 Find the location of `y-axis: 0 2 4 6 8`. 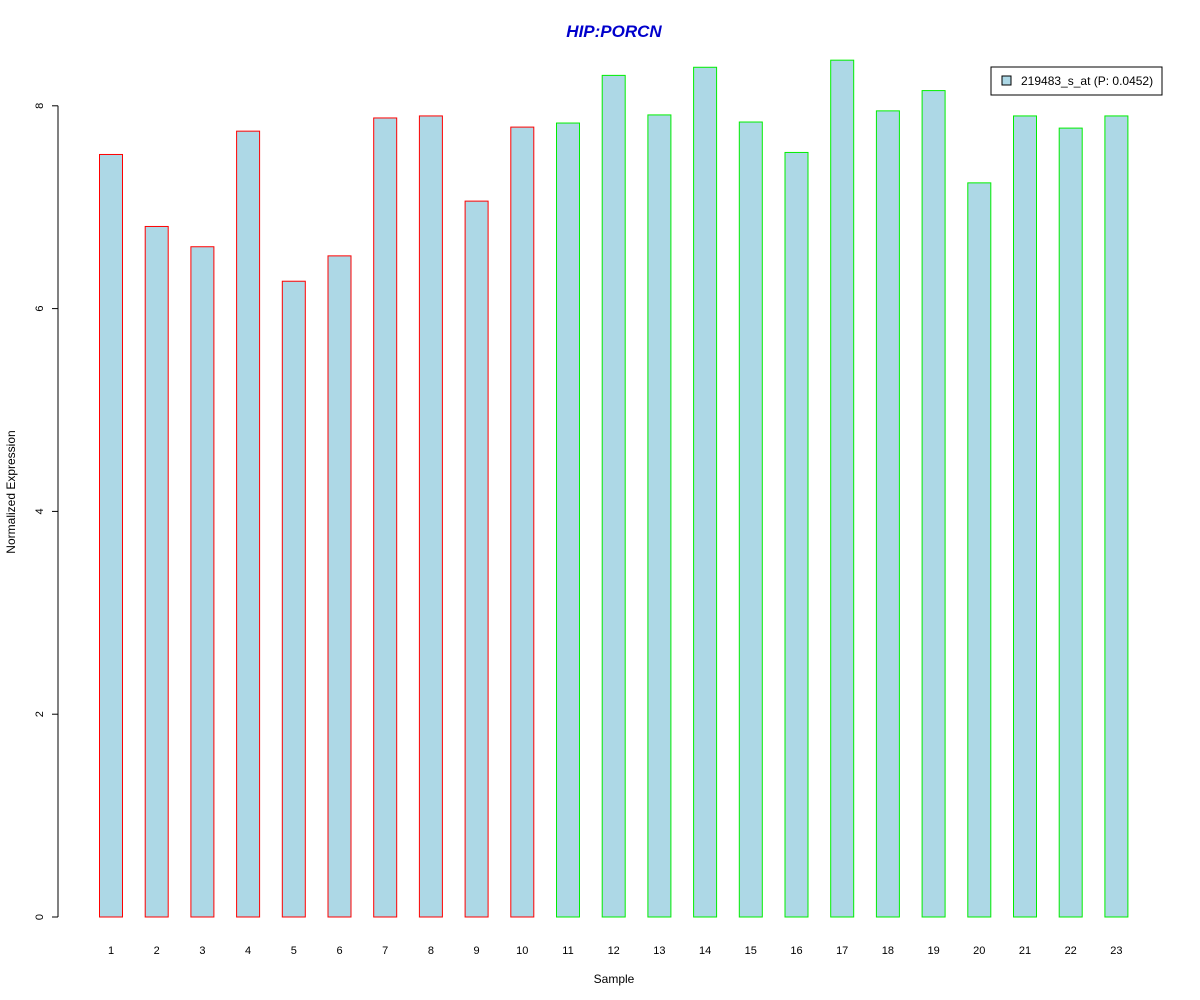

y-axis: 0 2 4 6 8 is located at coordinates (46, 511).